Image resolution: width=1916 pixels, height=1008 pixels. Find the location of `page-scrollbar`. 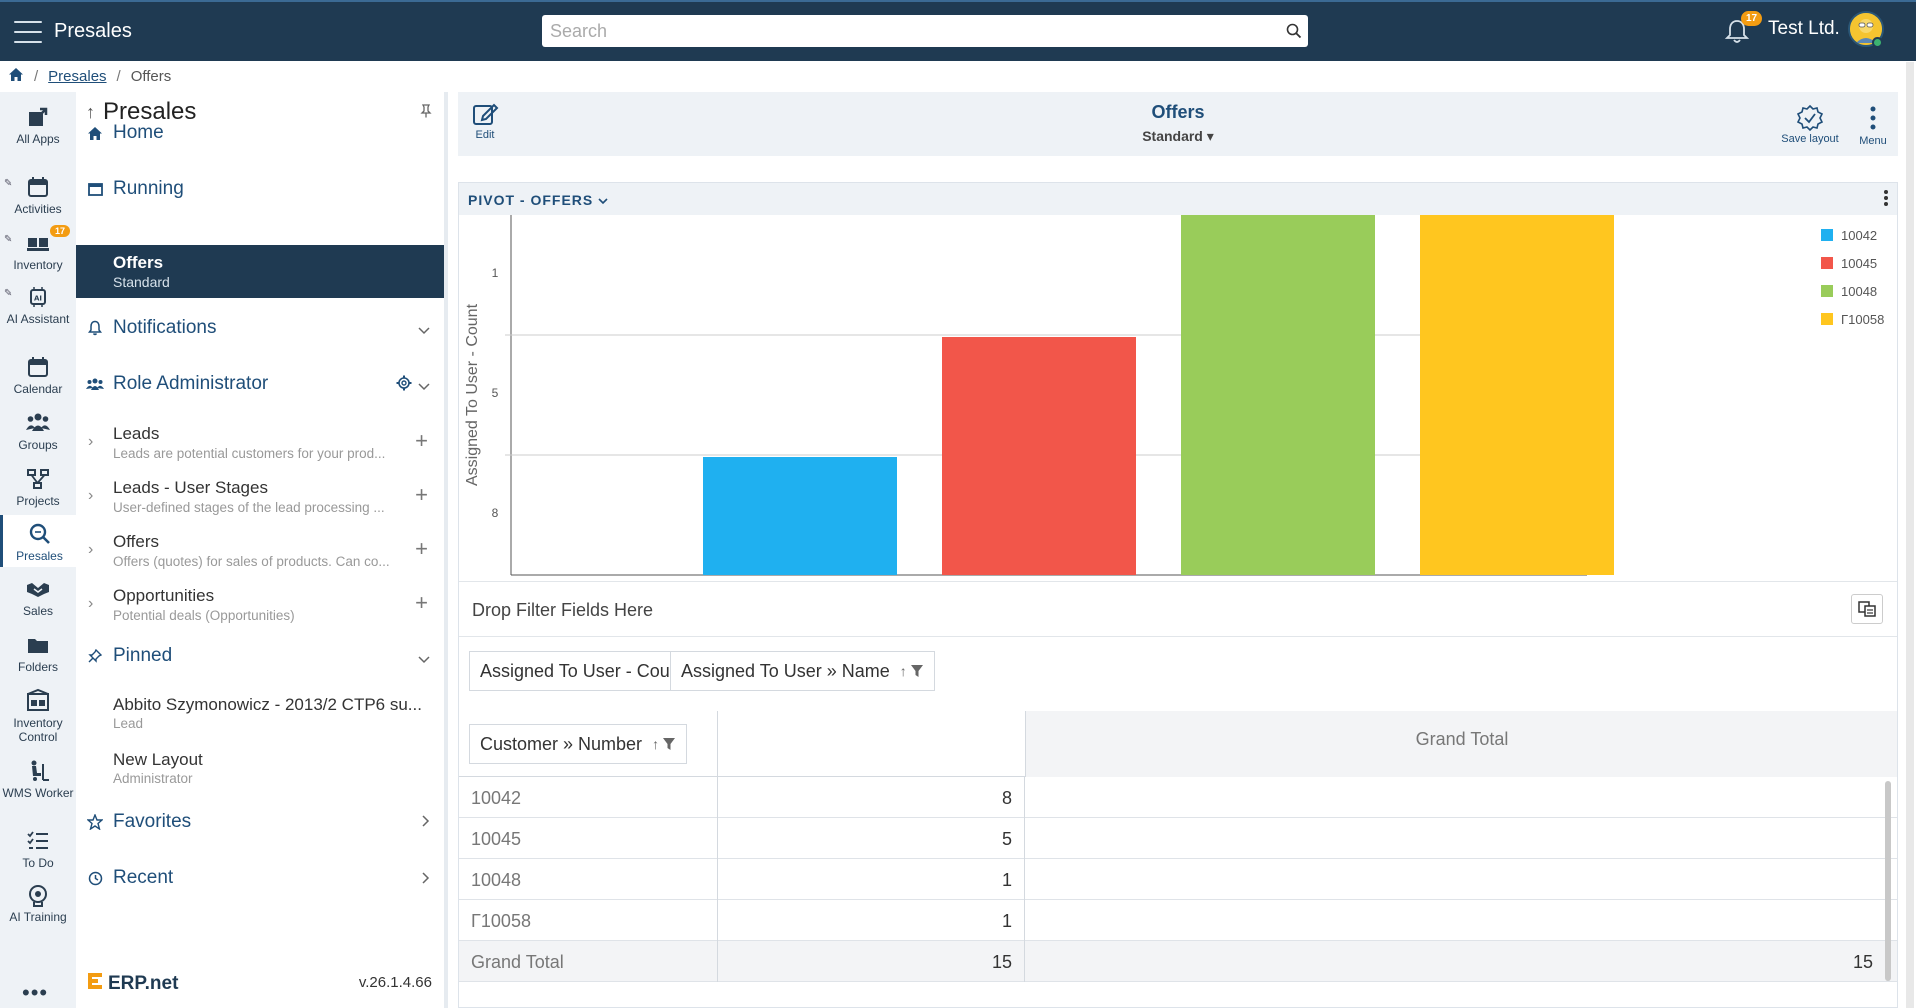

page-scrollbar is located at coordinates (1910, 535).